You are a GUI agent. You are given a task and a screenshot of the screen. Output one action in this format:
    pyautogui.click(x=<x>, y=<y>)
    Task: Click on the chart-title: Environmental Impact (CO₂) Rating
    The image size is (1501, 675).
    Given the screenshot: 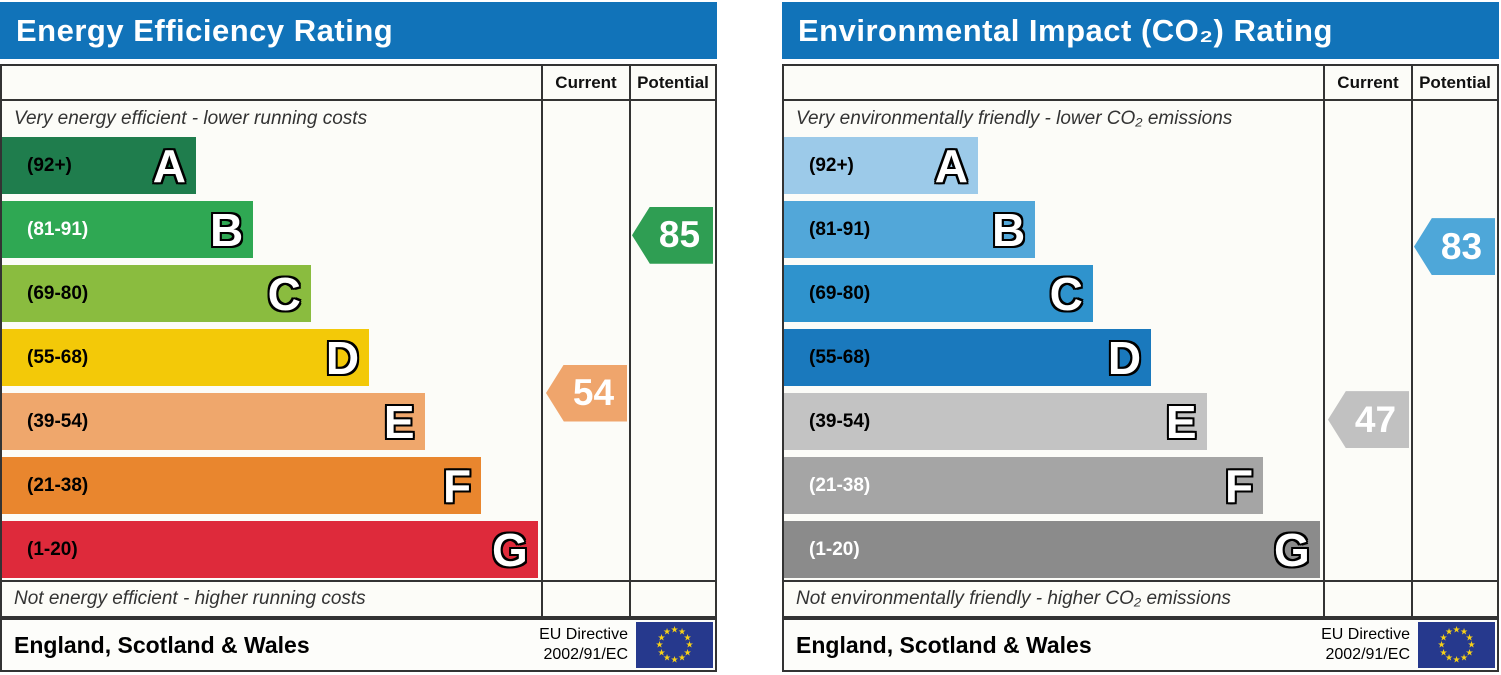 What is the action you would take?
    pyautogui.click(x=1065, y=30)
    